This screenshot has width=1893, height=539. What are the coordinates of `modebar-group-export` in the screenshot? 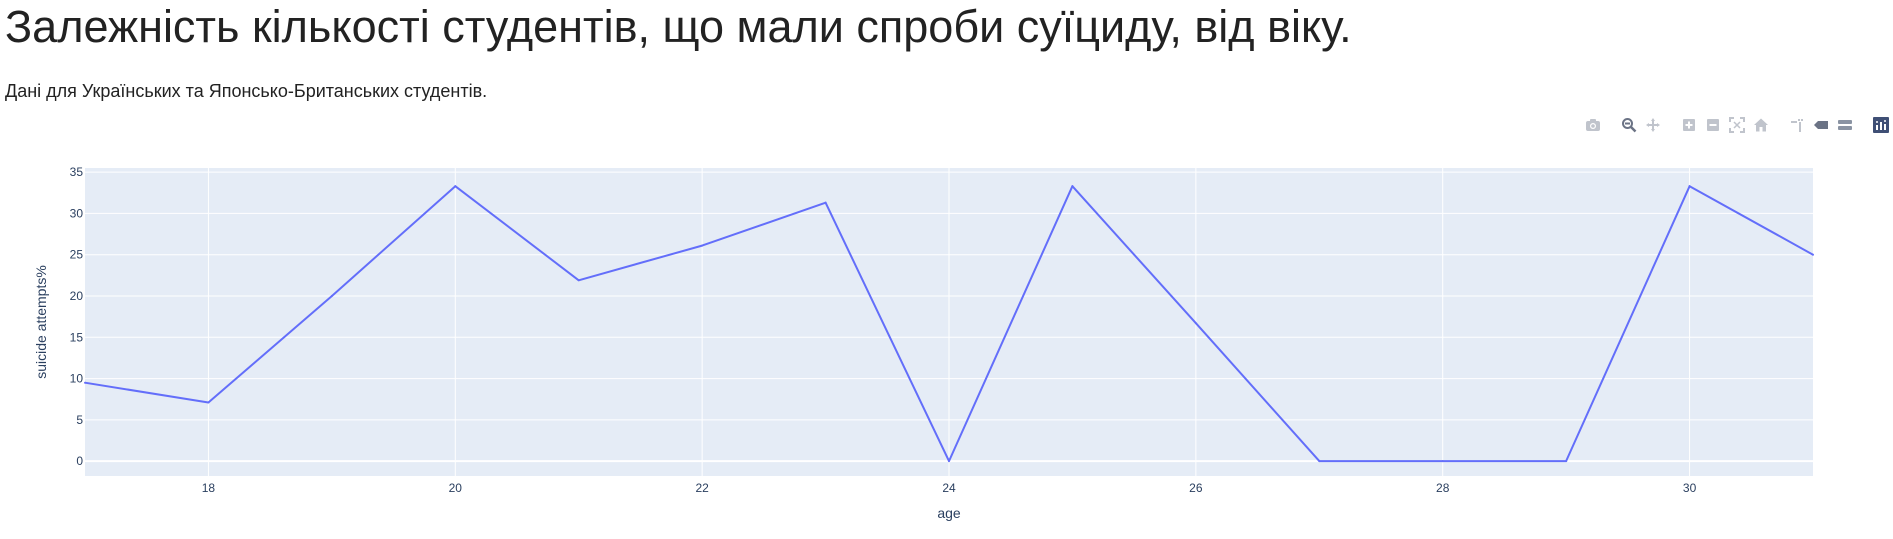 It's located at (1593, 125).